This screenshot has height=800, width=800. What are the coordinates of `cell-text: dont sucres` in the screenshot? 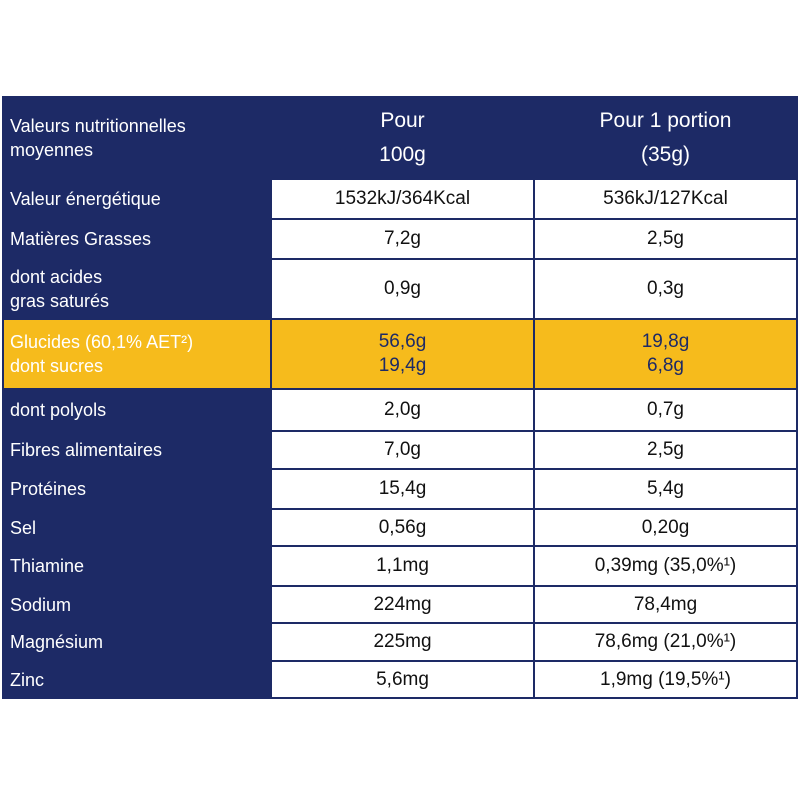 It's located at (57, 366).